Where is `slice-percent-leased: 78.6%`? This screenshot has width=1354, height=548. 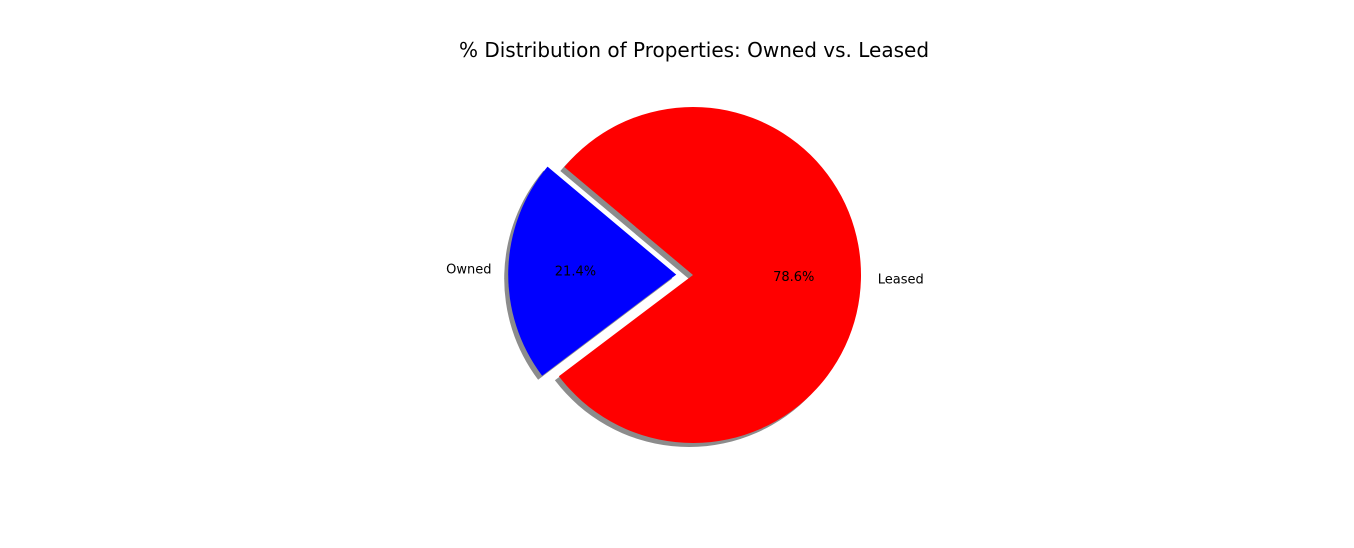 slice-percent-leased: 78.6% is located at coordinates (793, 277).